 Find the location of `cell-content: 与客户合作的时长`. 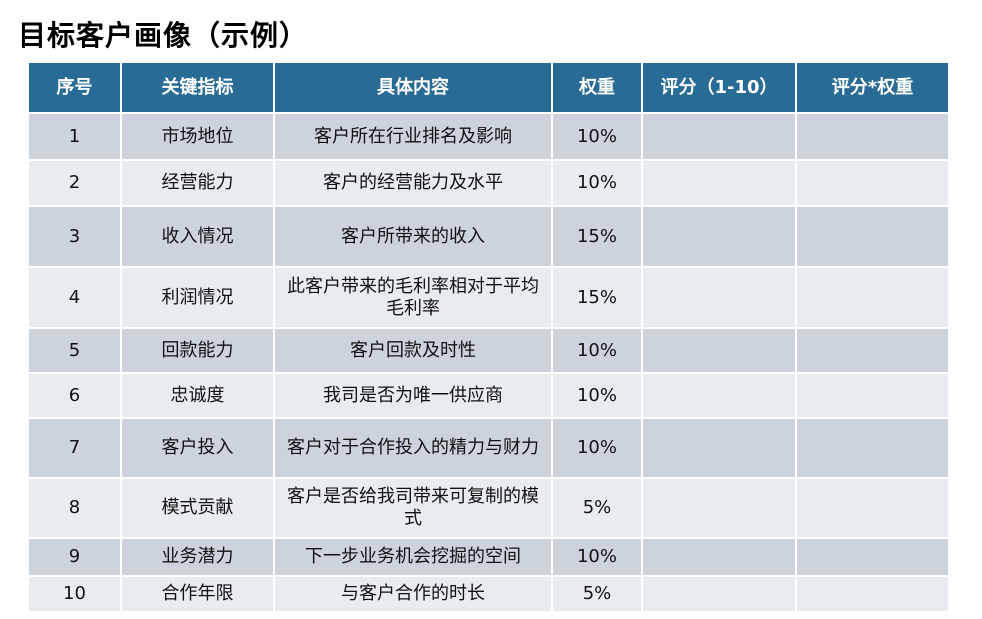

cell-content: 与客户合作的时长 is located at coordinates (413, 594).